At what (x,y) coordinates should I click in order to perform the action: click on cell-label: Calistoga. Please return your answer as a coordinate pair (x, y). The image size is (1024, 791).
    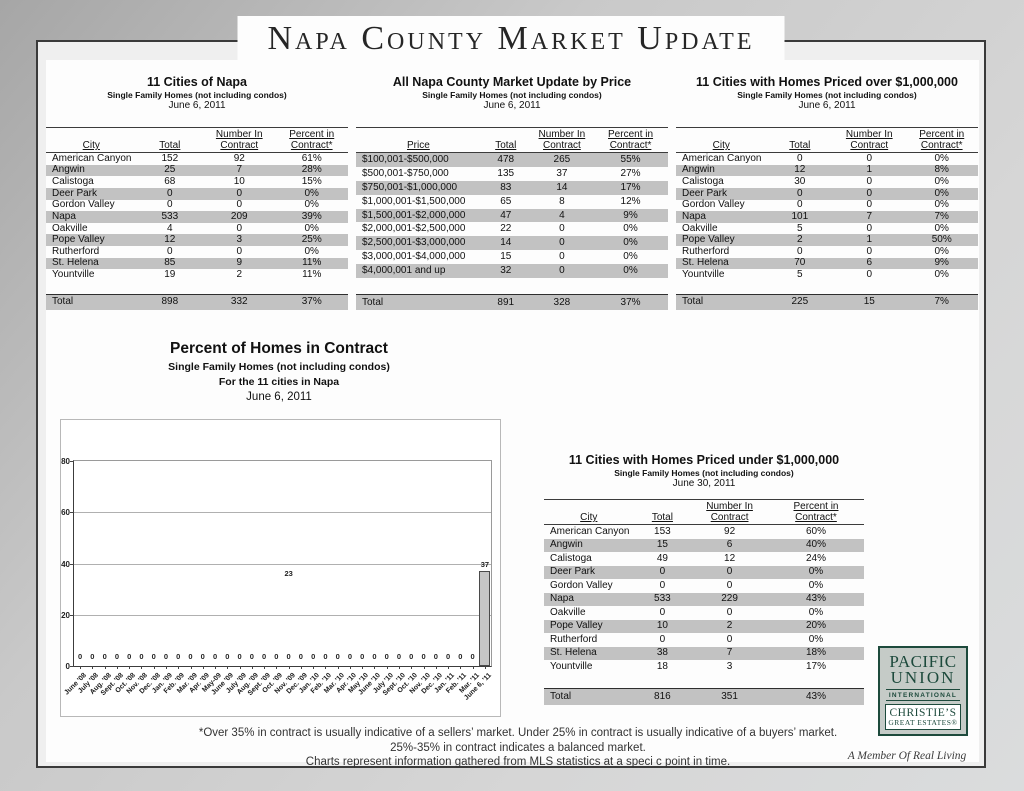
    Looking at the image, I should click on (571, 558).